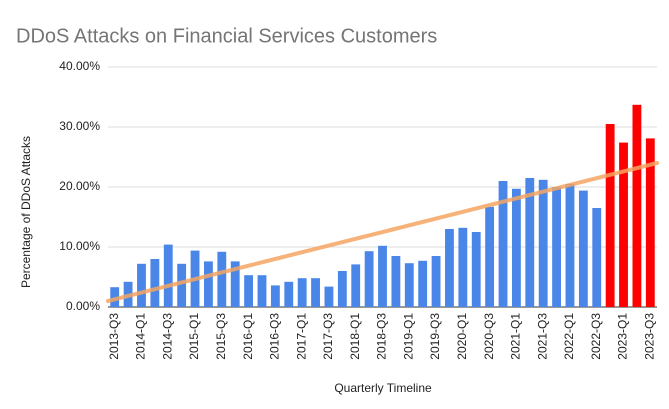  I want to click on x-tick-label: 2014-Q1, so click(141, 336).